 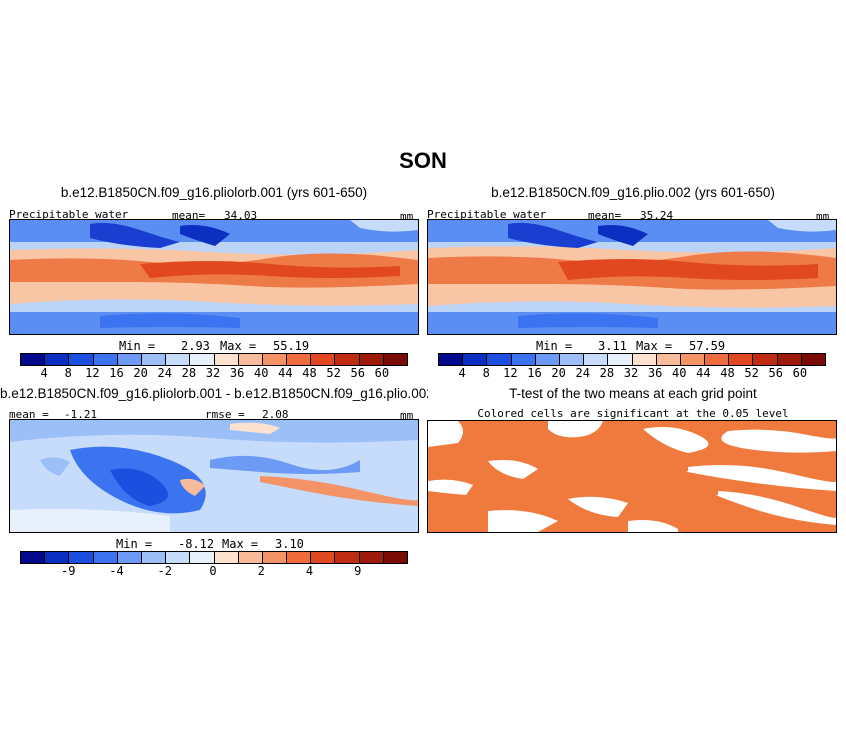 What do you see at coordinates (213, 572) in the screenshot?
I see `panel-3-ticks: -9 -4 -2 0 2 4 9` at bounding box center [213, 572].